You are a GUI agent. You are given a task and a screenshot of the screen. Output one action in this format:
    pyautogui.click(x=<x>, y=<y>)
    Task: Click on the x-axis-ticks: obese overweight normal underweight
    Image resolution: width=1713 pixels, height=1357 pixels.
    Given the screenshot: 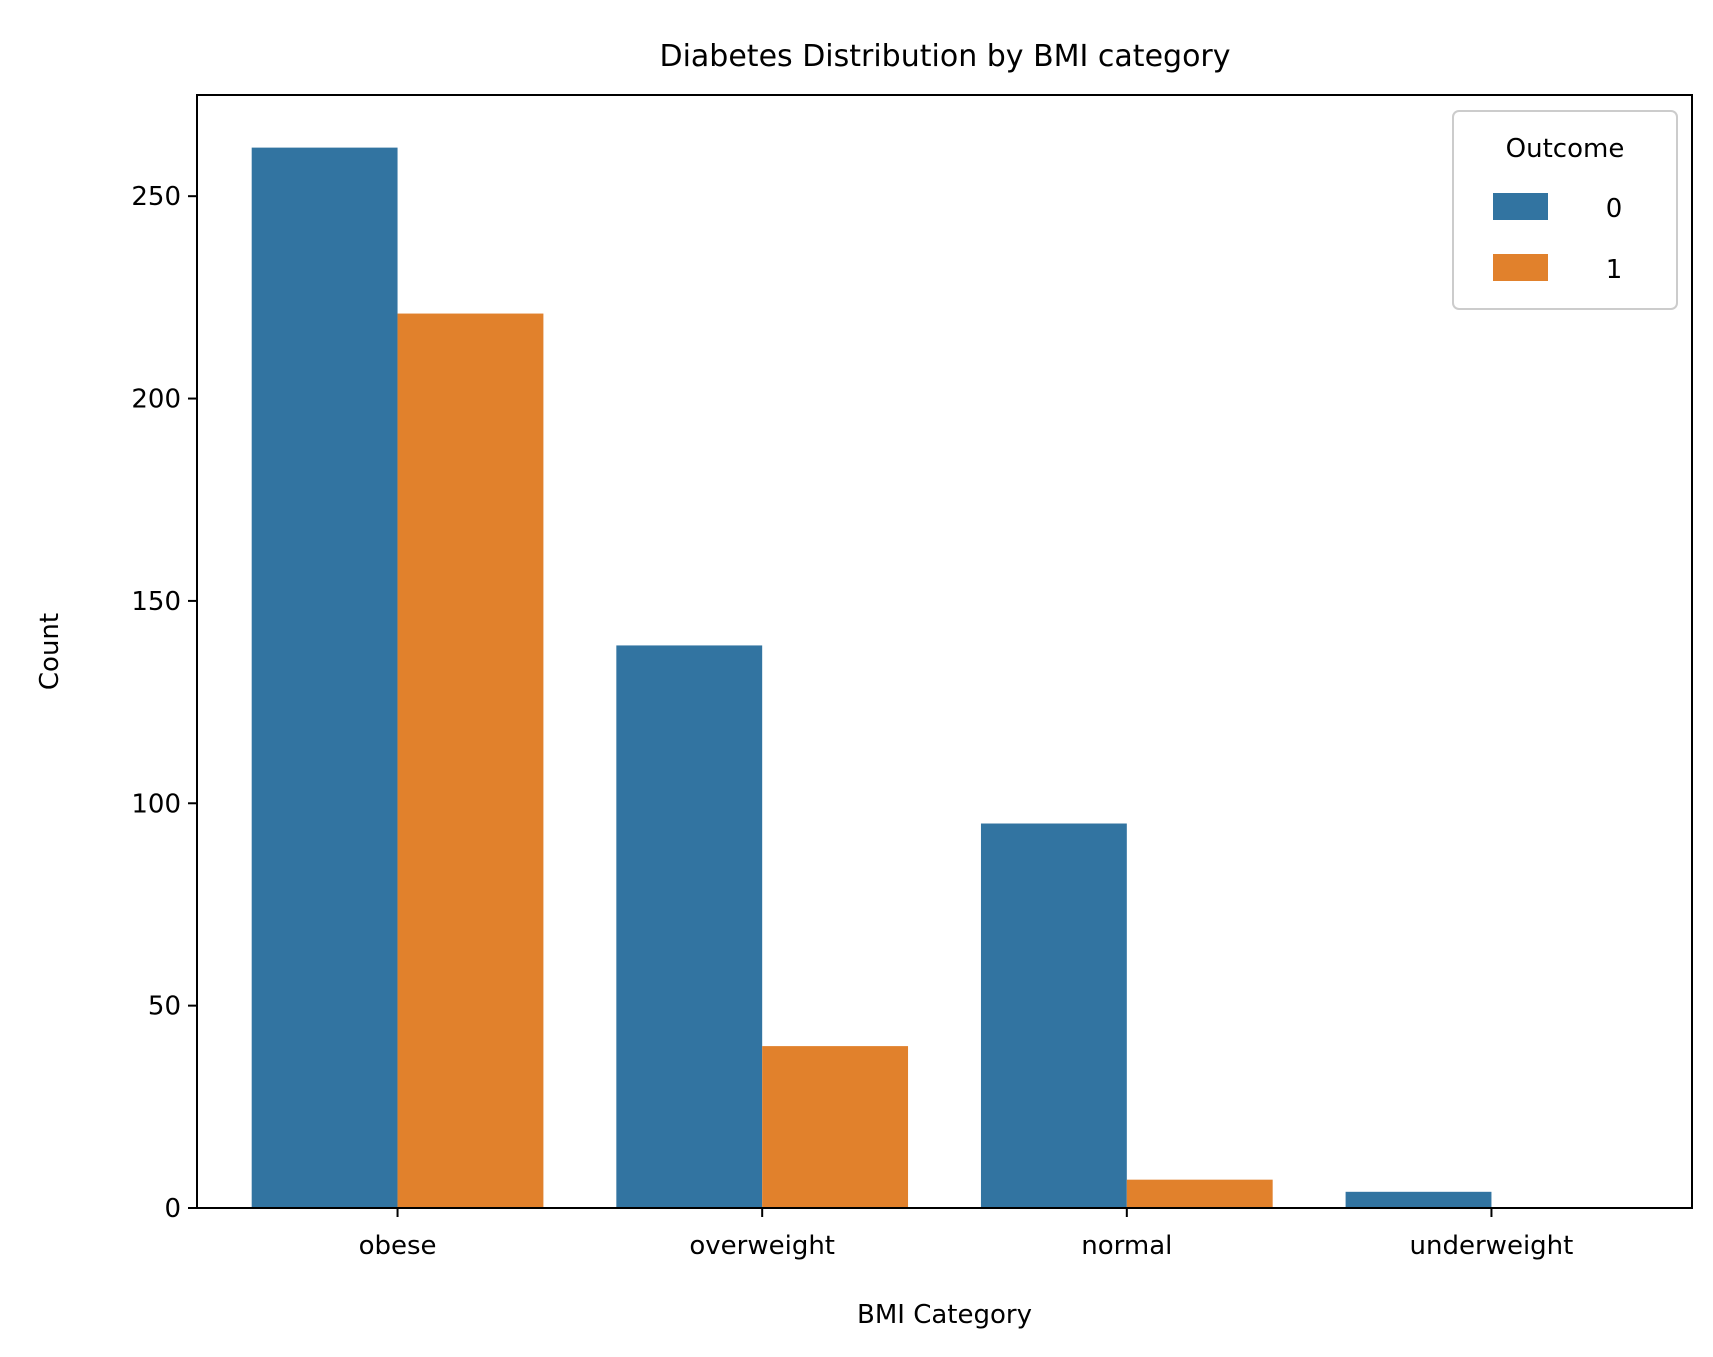 What is the action you would take?
    pyautogui.click(x=966, y=1234)
    